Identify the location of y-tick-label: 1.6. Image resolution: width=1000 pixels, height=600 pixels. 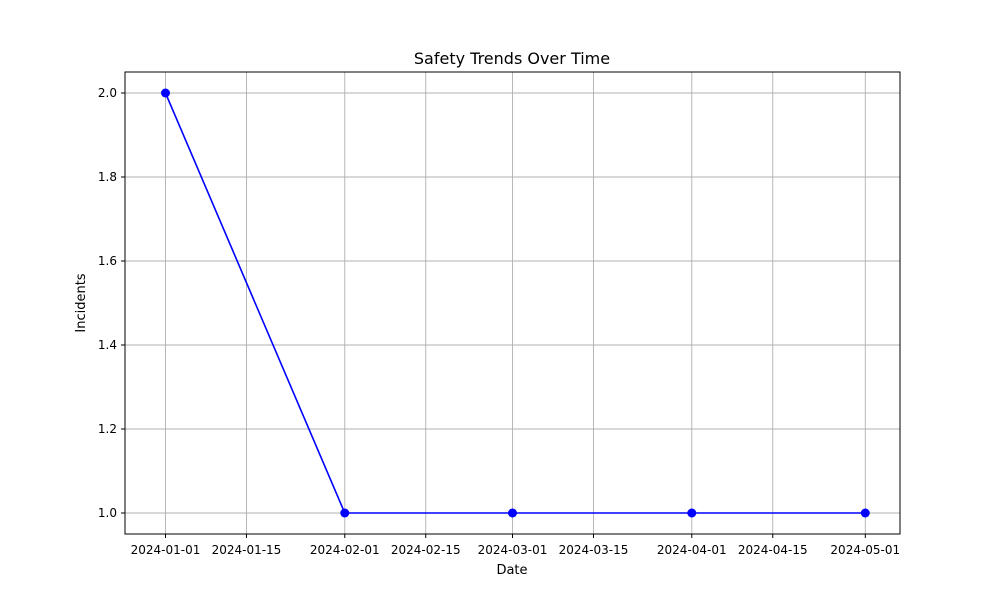
(107, 261).